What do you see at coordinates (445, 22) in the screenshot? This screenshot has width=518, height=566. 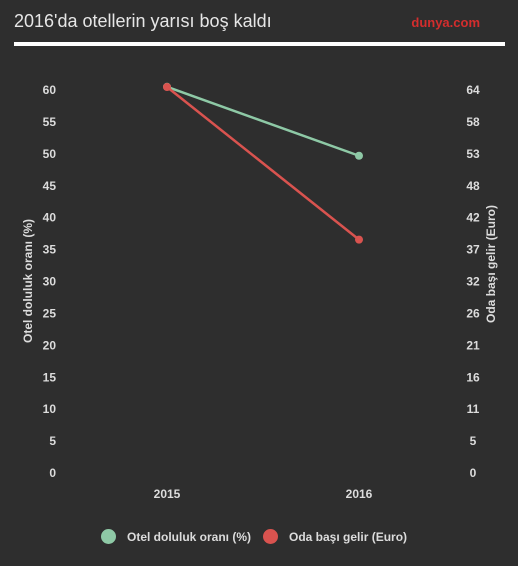 I see `brand-logo: dunya.com` at bounding box center [445, 22].